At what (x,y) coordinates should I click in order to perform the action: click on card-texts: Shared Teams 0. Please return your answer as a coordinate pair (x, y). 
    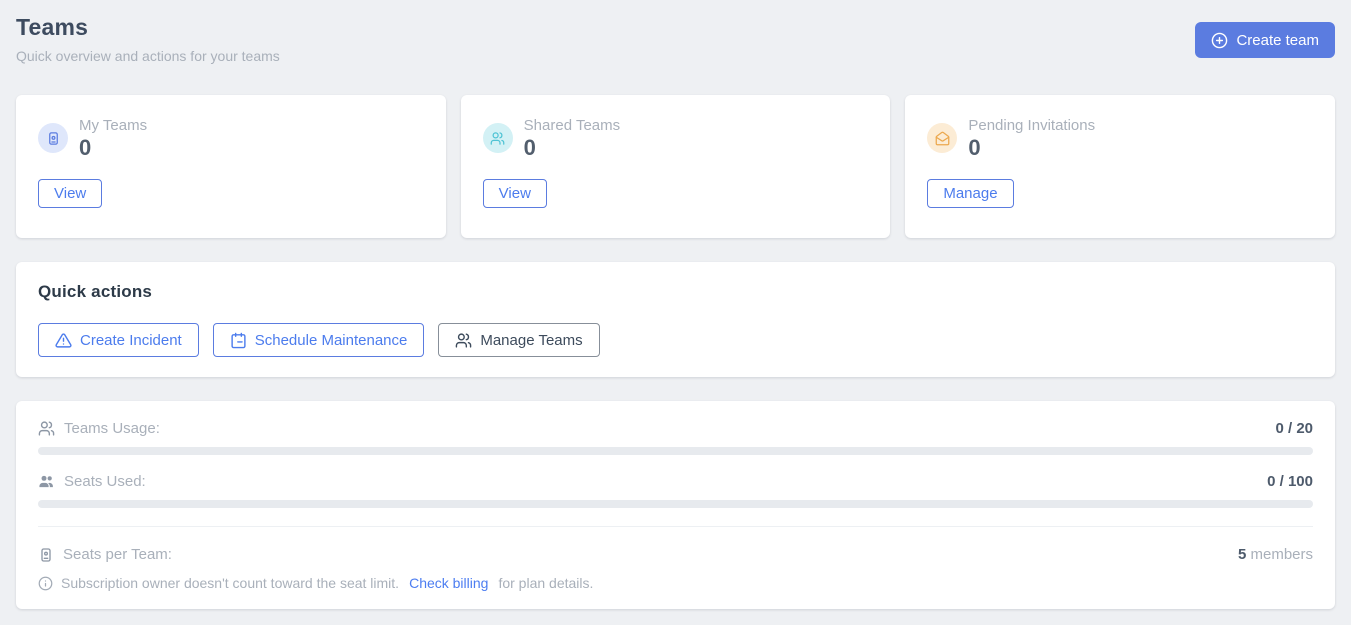
    Looking at the image, I should click on (572, 138).